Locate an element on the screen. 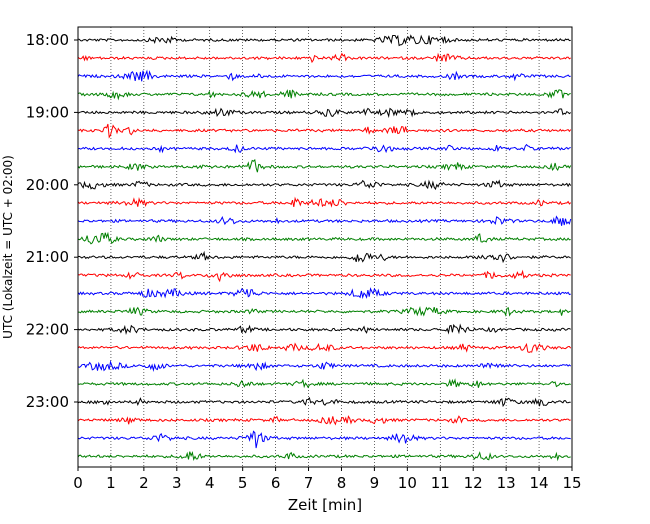  y-axis-label: UTC (Lokalzeit = UTC + 02:00) is located at coordinates (8, 247).